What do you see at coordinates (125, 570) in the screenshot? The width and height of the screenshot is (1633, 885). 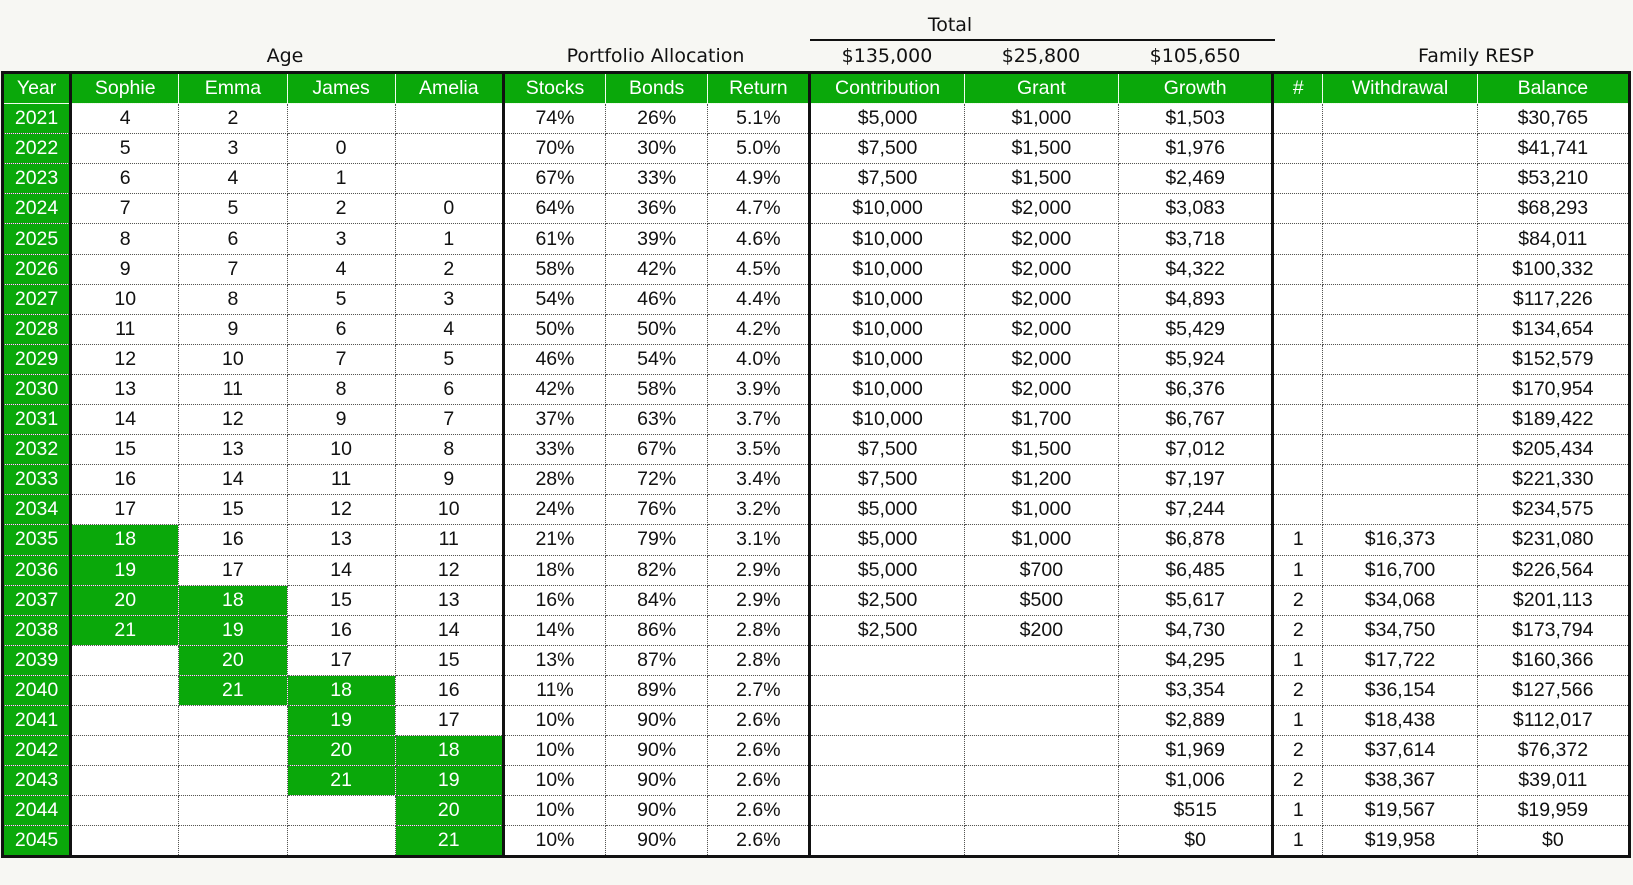 I see `table-cell: 19` at bounding box center [125, 570].